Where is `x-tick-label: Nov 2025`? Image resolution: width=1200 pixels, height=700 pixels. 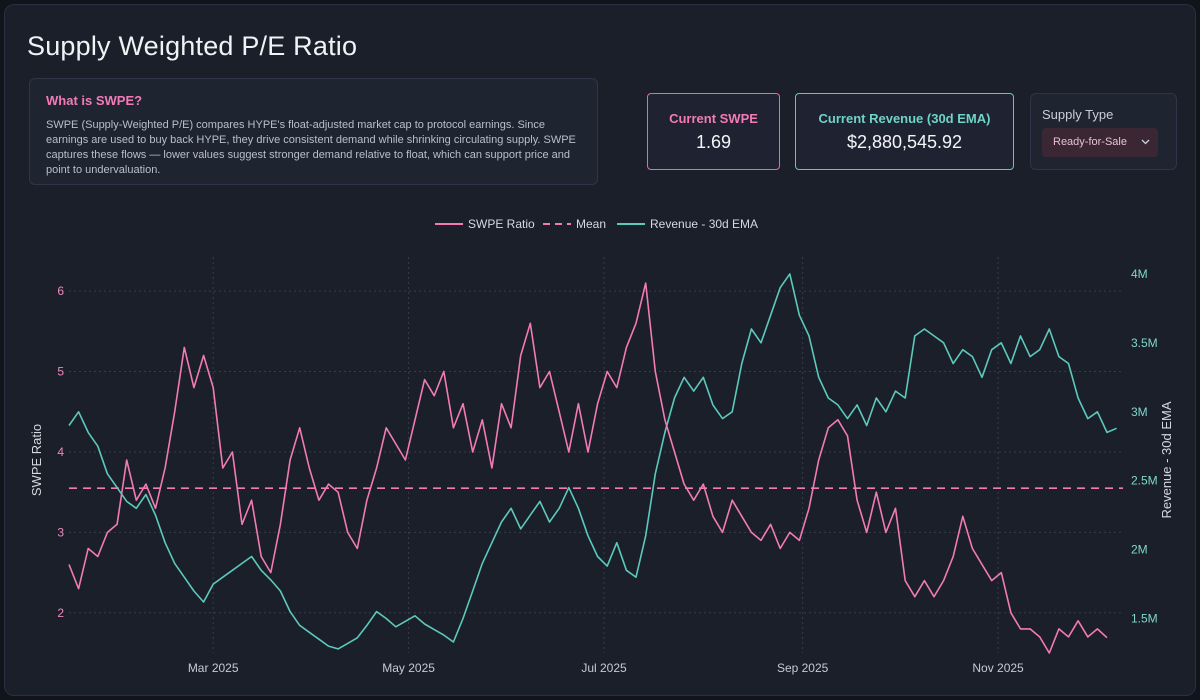
x-tick-label: Nov 2025 is located at coordinates (998, 668).